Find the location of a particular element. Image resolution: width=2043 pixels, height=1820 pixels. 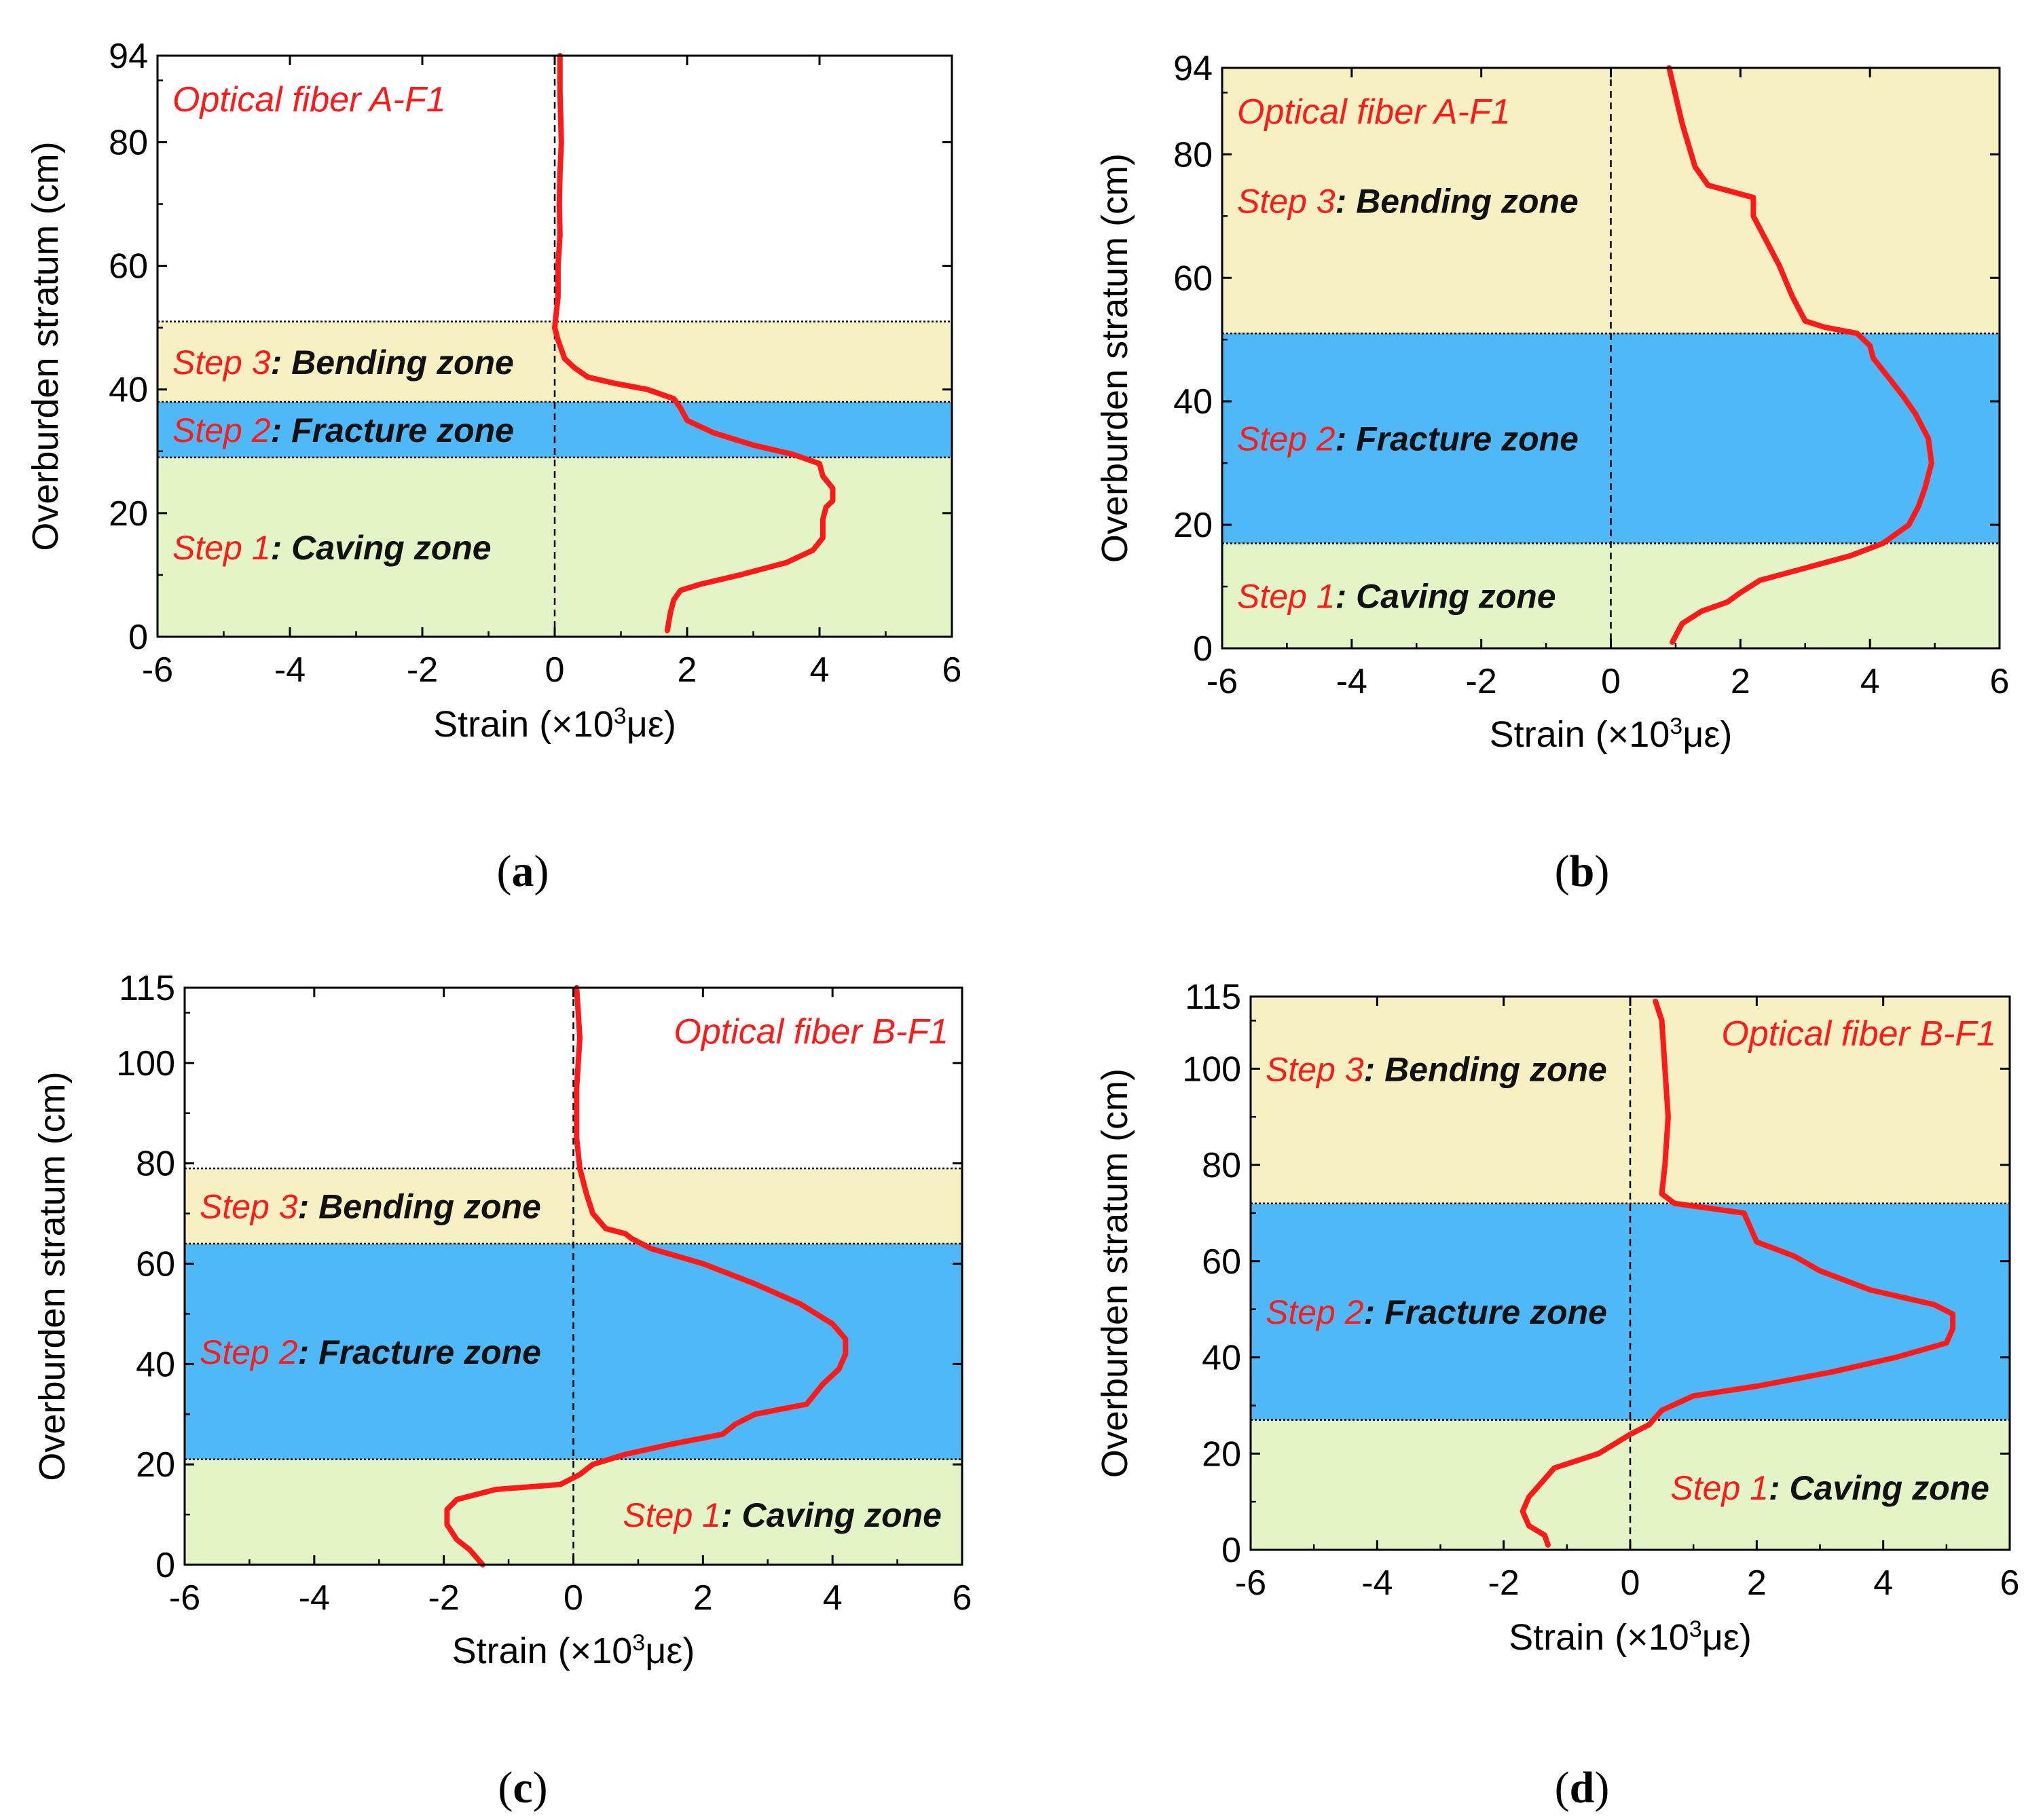

zone-band-bending is located at coordinates (1630, 1100).